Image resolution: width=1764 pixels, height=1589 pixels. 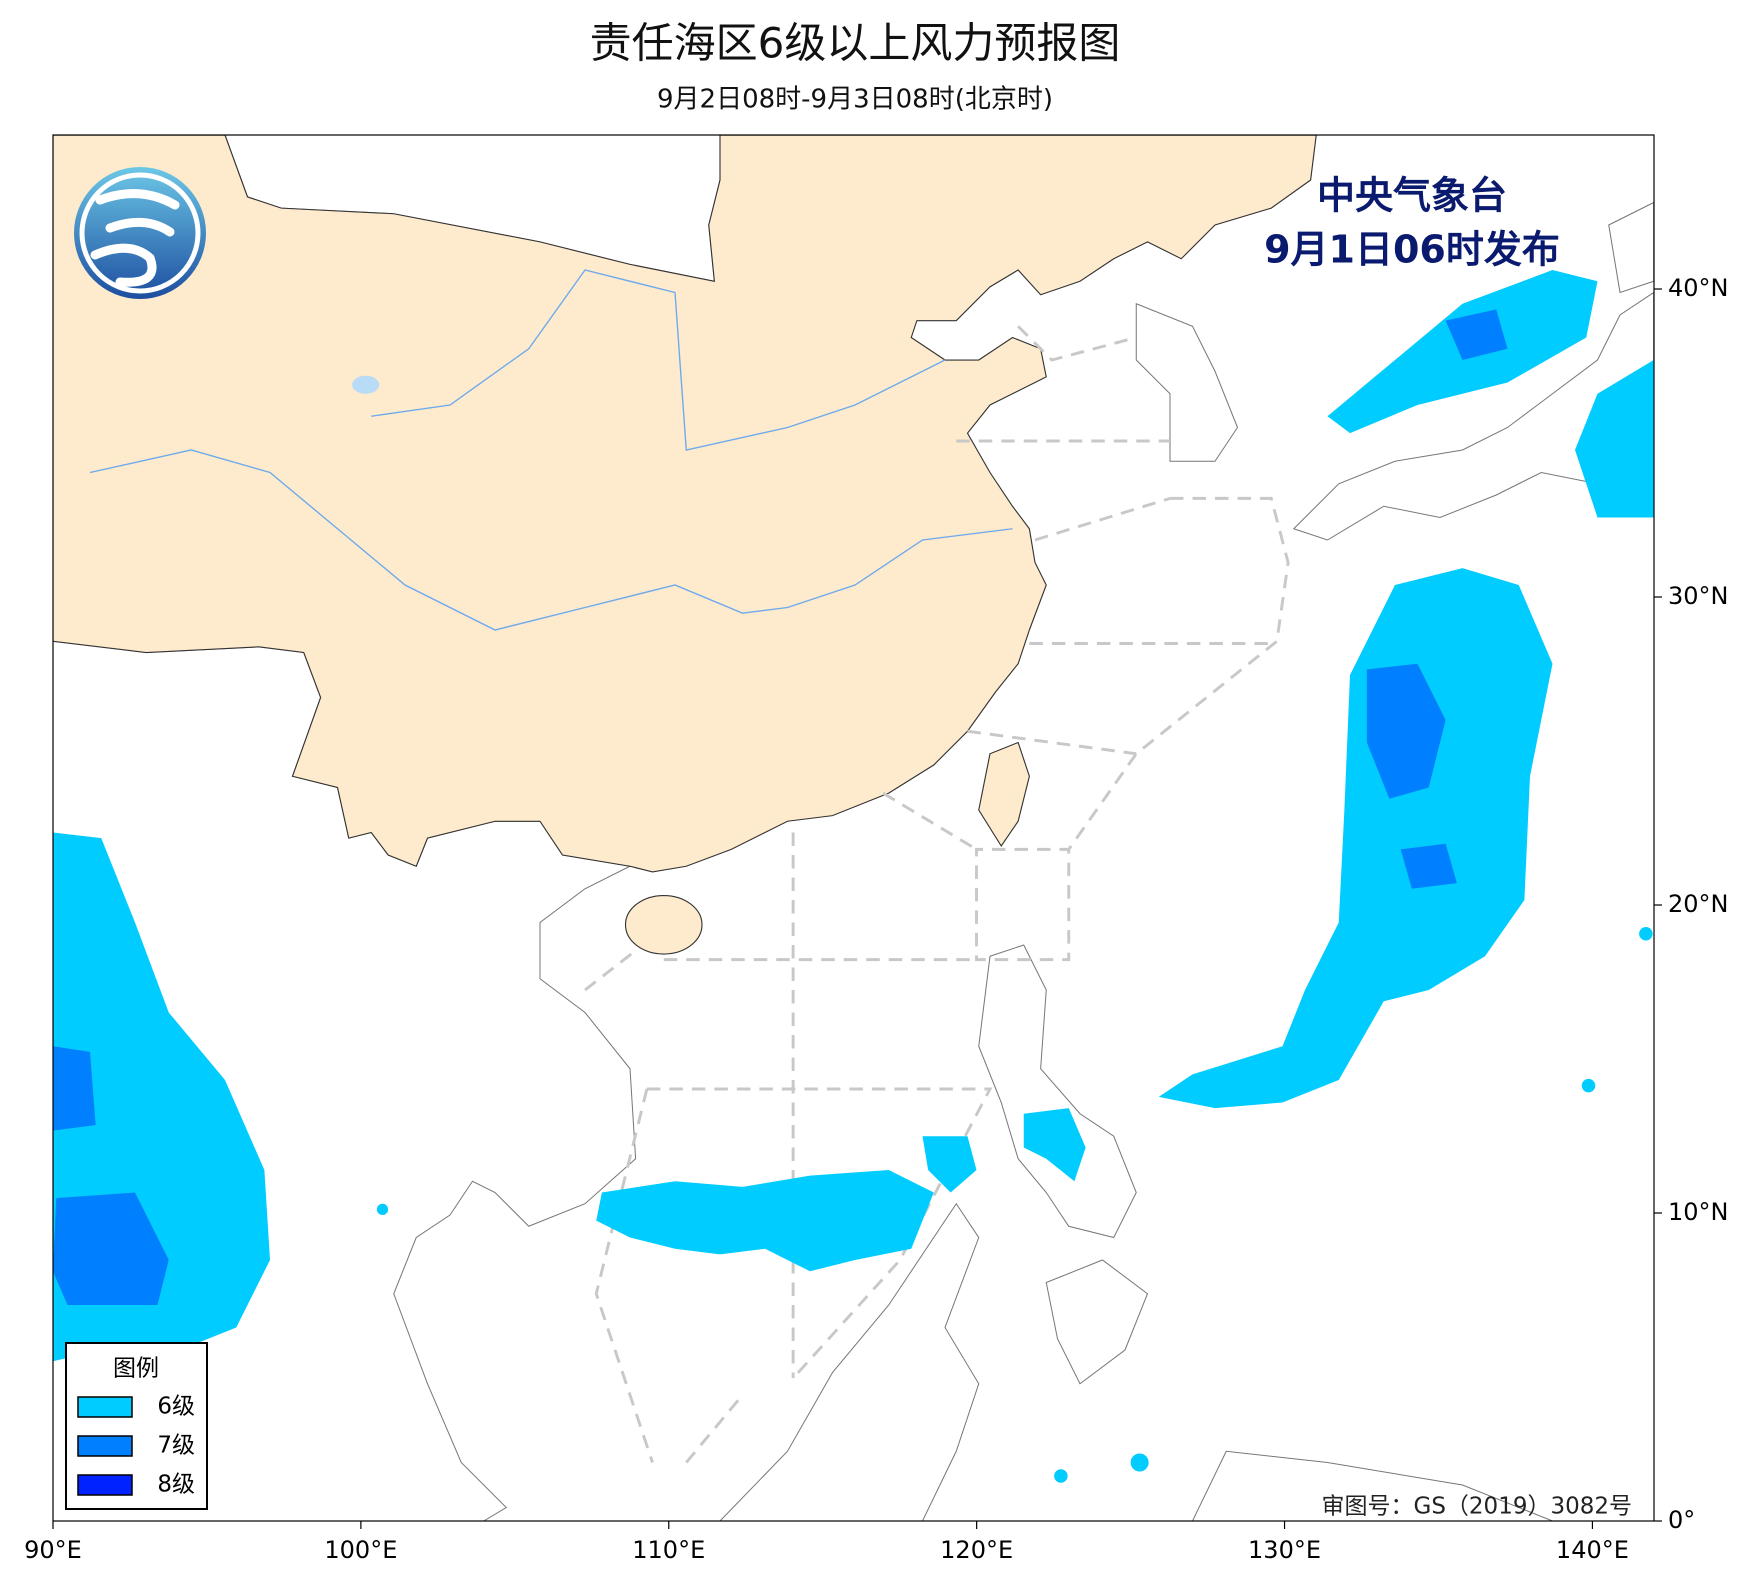 What do you see at coordinates (1698, 1212) in the screenshot?
I see `y-tick-label: 10°N` at bounding box center [1698, 1212].